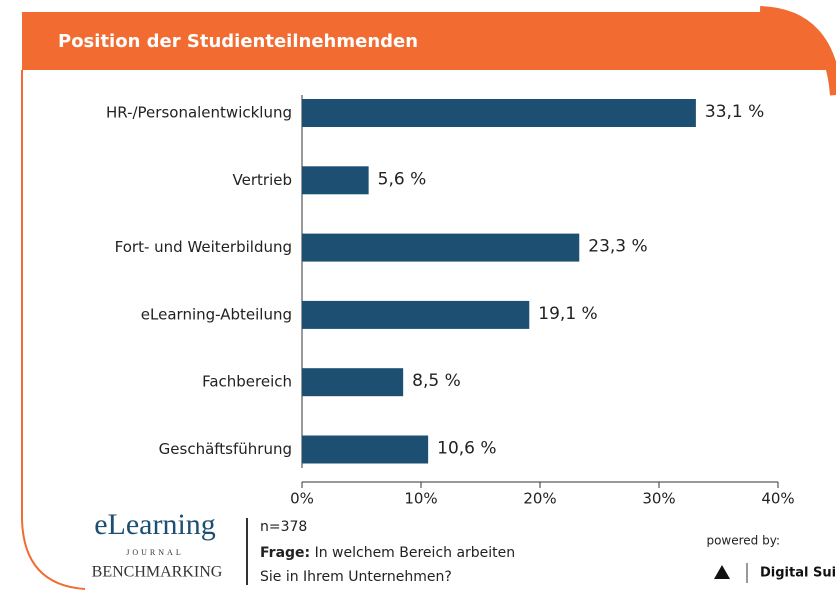 This screenshot has width=836, height=591. Describe the element at coordinates (420, 499) in the screenshot. I see `x-tick-label: 10%` at that location.